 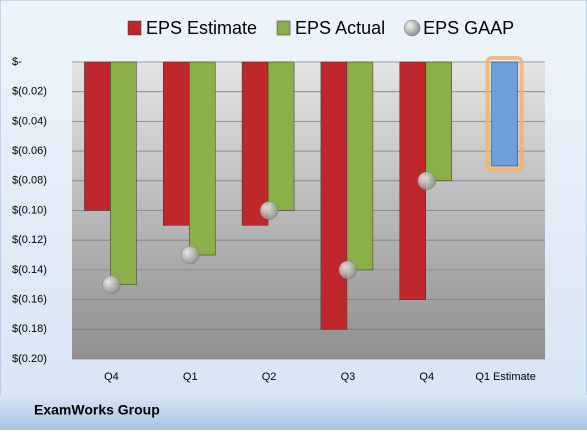 I want to click on y-tick-label: $(0.08), so click(x=29, y=181).